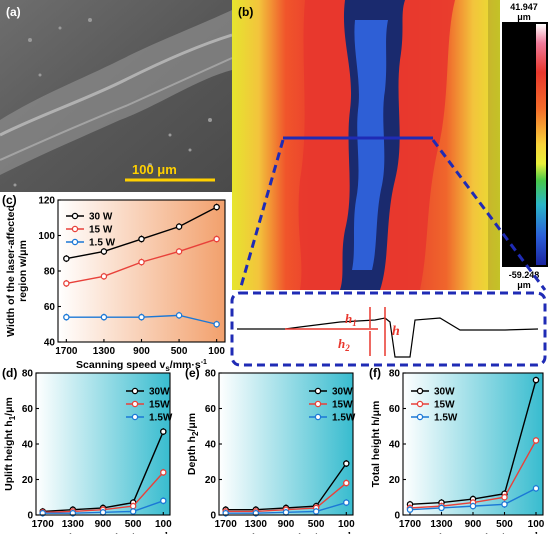  I want to click on axes-frame, so click(473, 444).